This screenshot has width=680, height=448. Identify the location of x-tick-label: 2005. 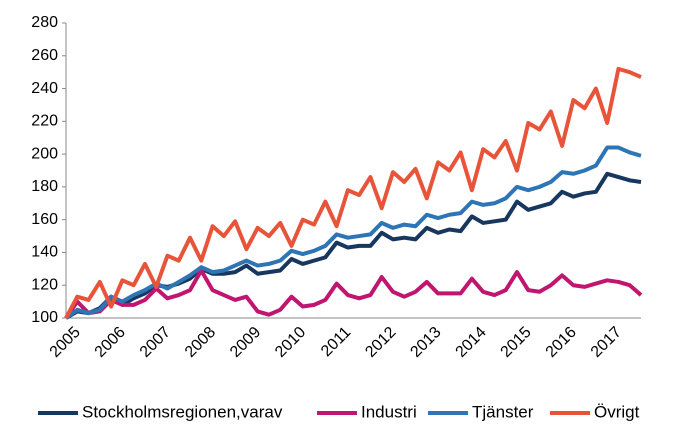
(65, 342).